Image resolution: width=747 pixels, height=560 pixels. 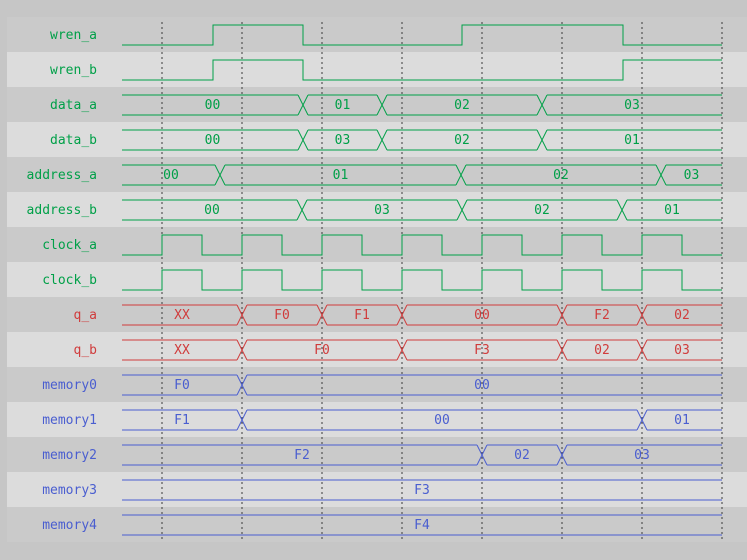 I want to click on waveform-clock_b, so click(x=422, y=280).